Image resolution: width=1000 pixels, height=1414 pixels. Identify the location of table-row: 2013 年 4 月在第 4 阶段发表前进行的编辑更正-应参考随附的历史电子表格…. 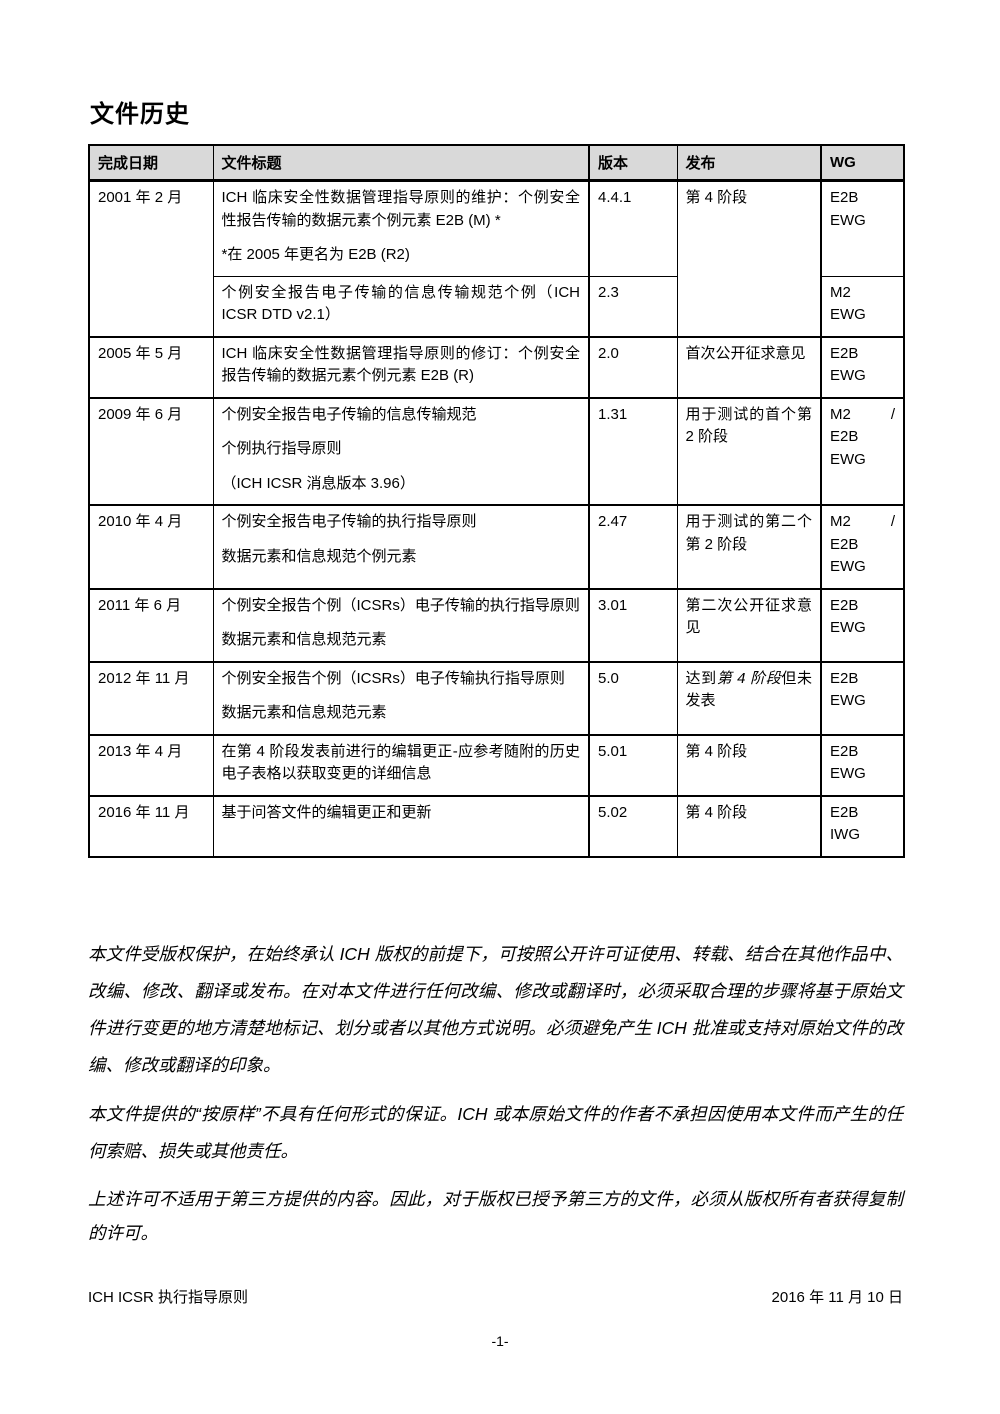
(496, 764).